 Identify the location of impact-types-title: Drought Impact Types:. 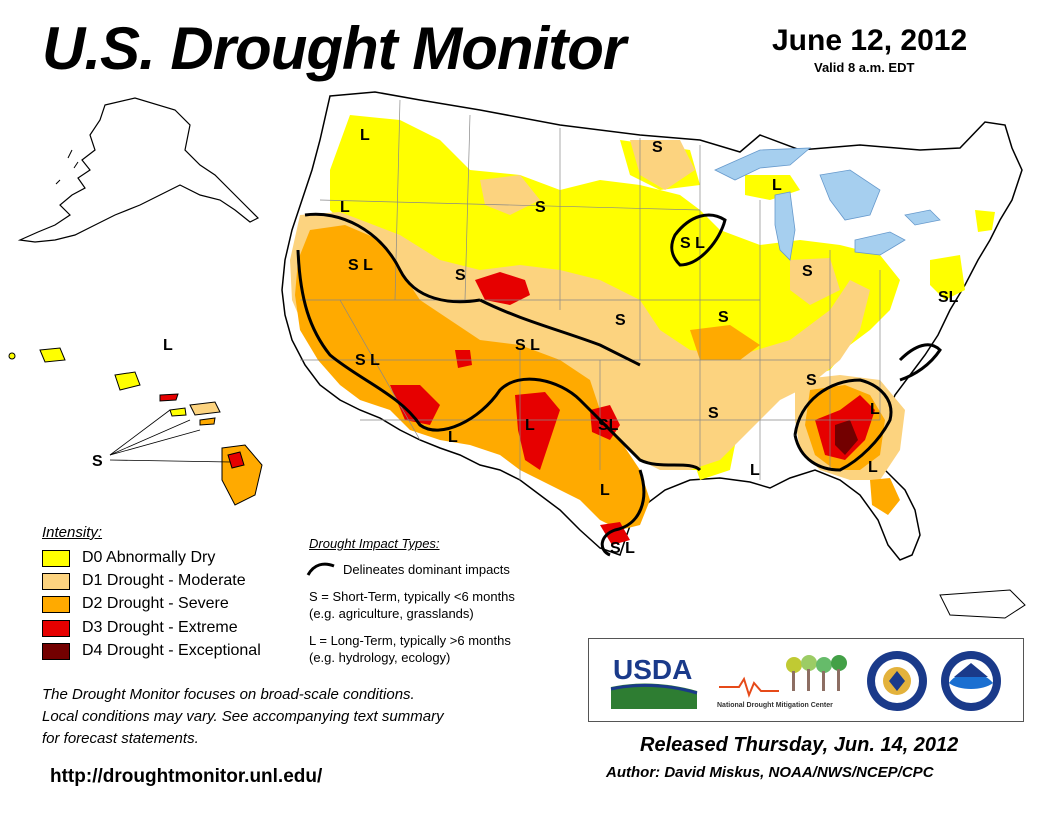
(374, 543).